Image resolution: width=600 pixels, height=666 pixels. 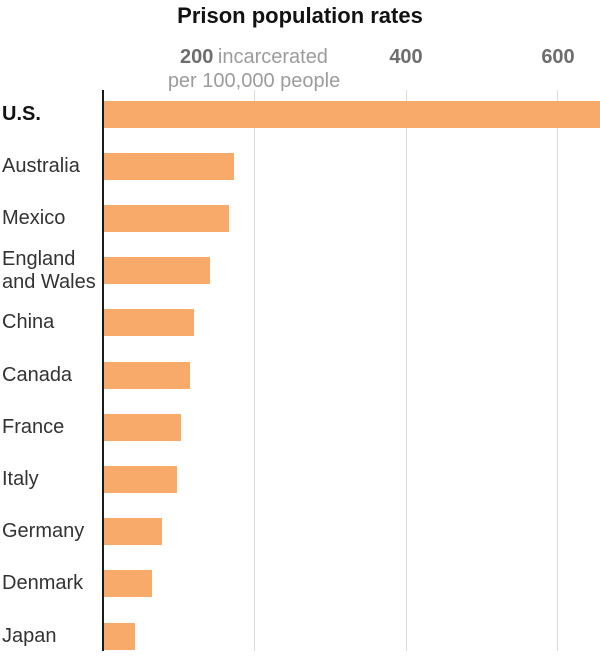 What do you see at coordinates (43, 583) in the screenshot?
I see `category-label: Denmark` at bounding box center [43, 583].